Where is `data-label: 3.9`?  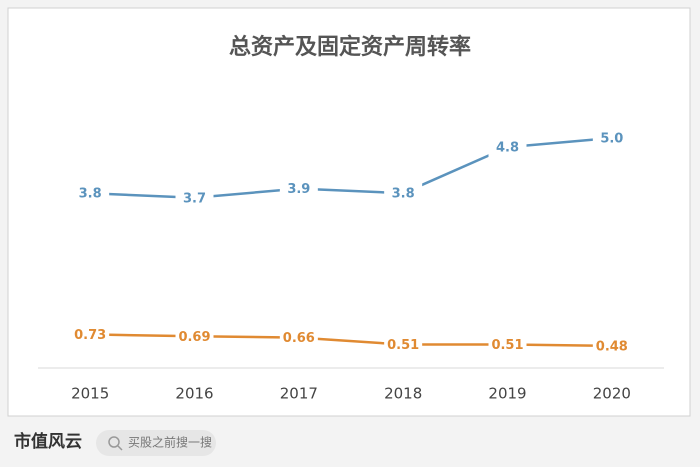
data-label: 3.9 is located at coordinates (298, 189).